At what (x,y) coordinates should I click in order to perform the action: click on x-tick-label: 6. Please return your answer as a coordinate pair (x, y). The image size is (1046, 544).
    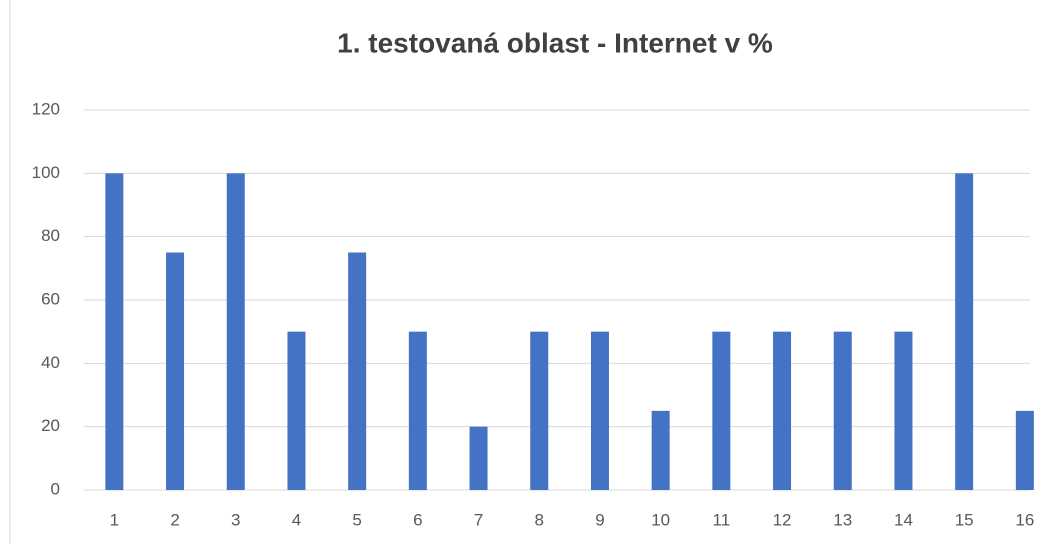
    Looking at the image, I should click on (417, 519).